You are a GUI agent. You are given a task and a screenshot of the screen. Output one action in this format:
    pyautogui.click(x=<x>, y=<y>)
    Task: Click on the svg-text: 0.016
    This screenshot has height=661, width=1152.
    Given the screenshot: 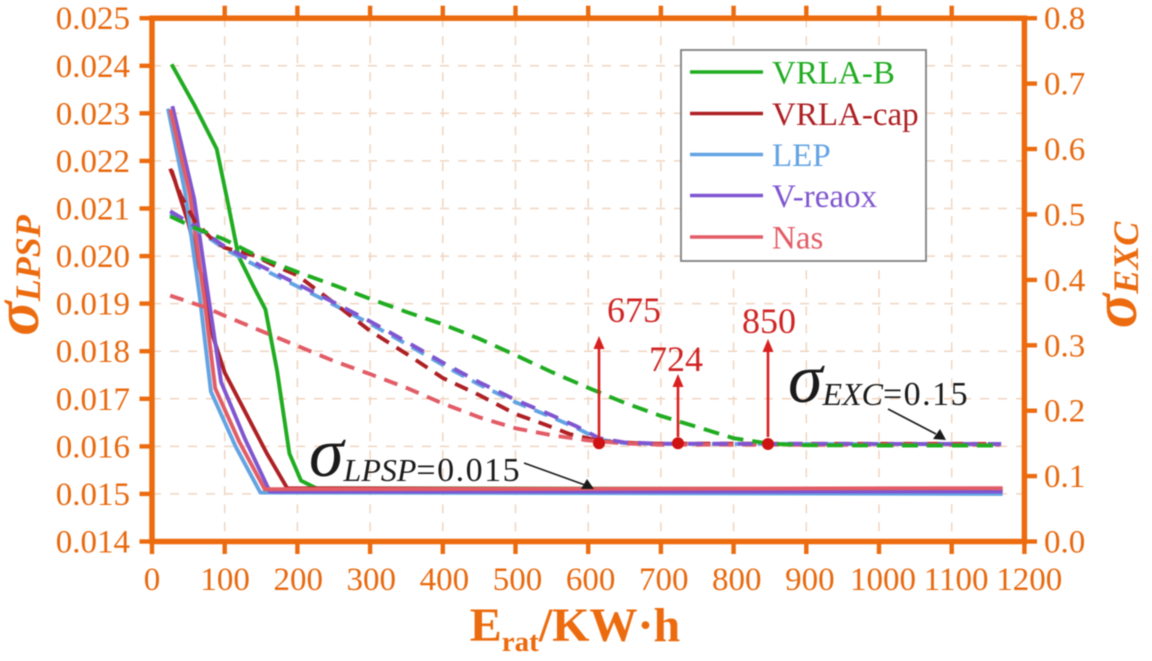 What is the action you would take?
    pyautogui.click(x=93, y=447)
    